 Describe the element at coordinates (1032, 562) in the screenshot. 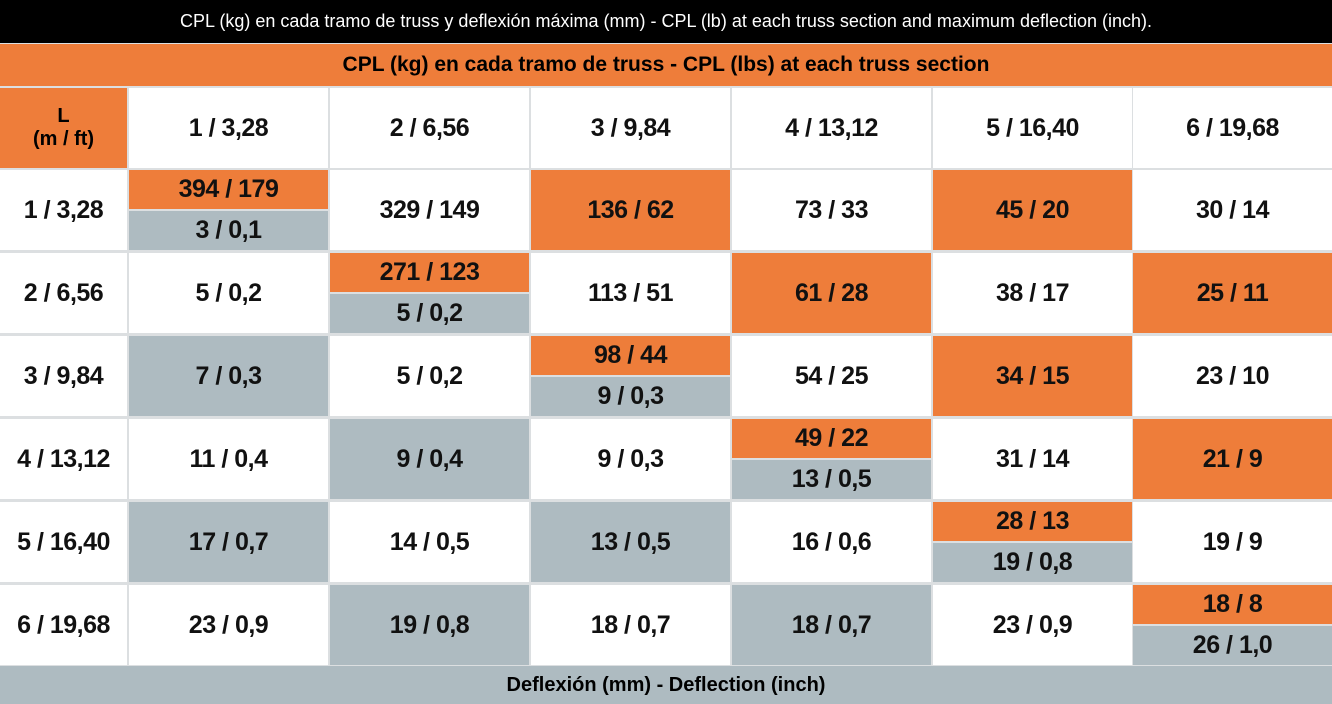

I see `split-cell-bottom: 19 / 0,8` at that location.